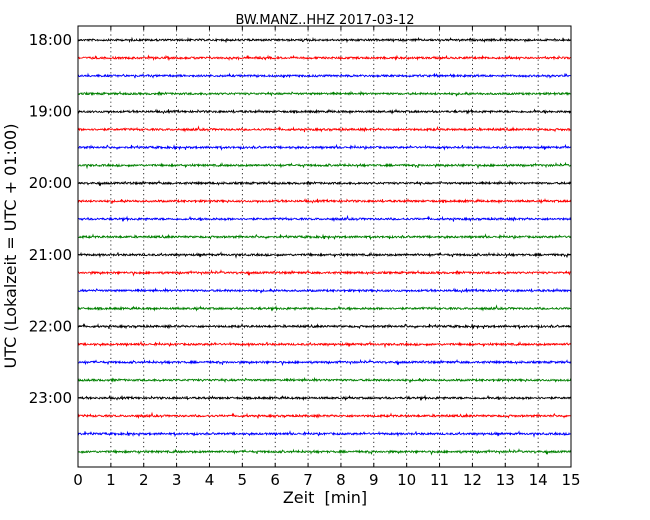 The width and height of the screenshot is (650, 520). I want to click on seismogram-trace-22:45, so click(324, 379).